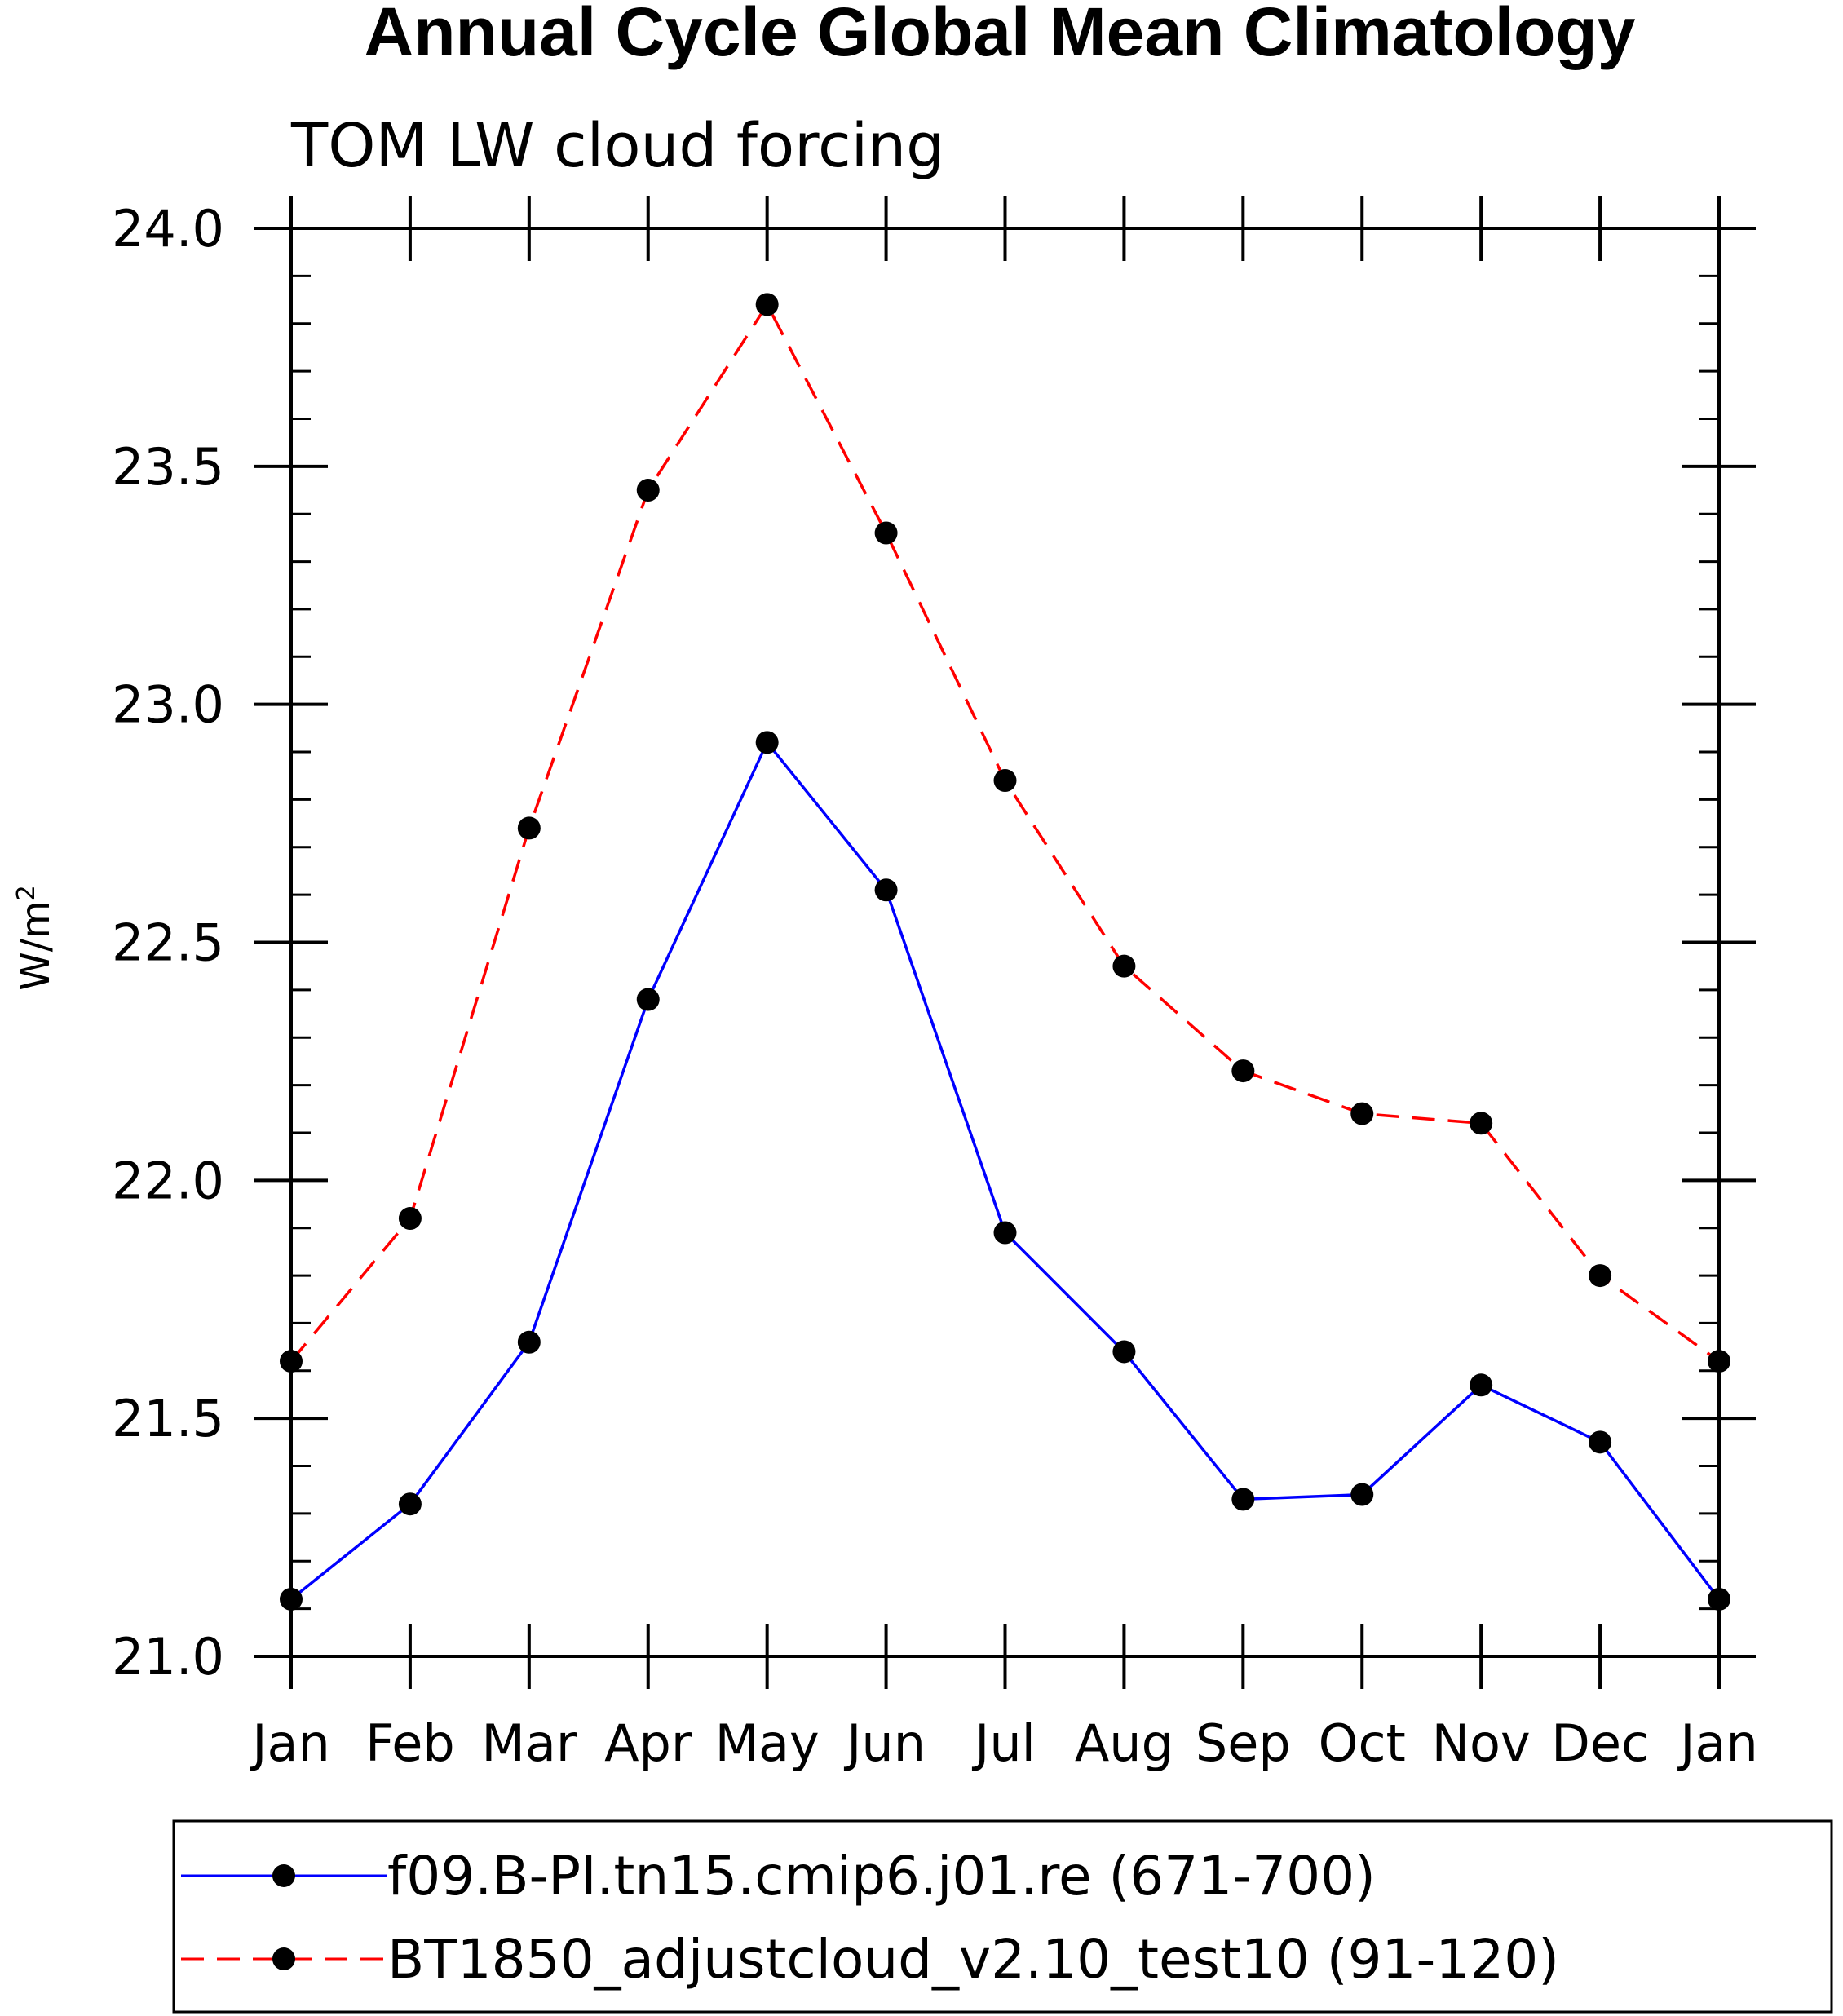  Describe the element at coordinates (1243, 1743) in the screenshot. I see `x-tick-label: Sep` at that location.